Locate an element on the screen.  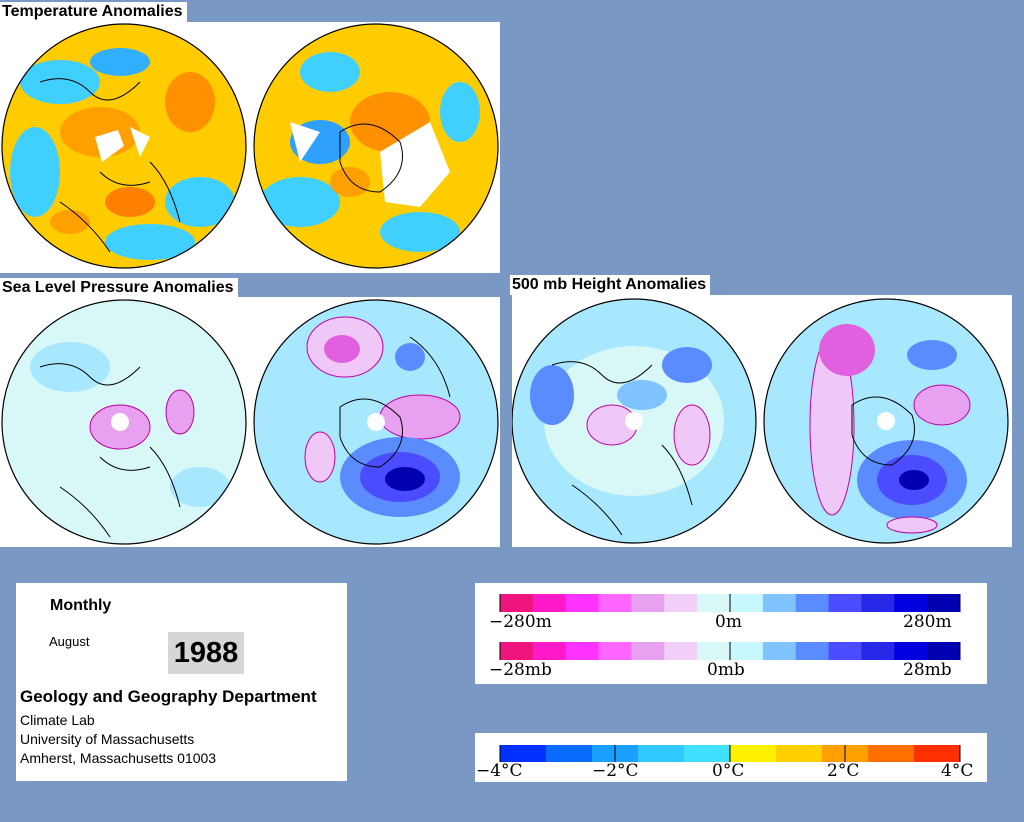
pressure-height-legend: −280m 0m 280m −28mb 0mb 28mb is located at coordinates (731, 633).